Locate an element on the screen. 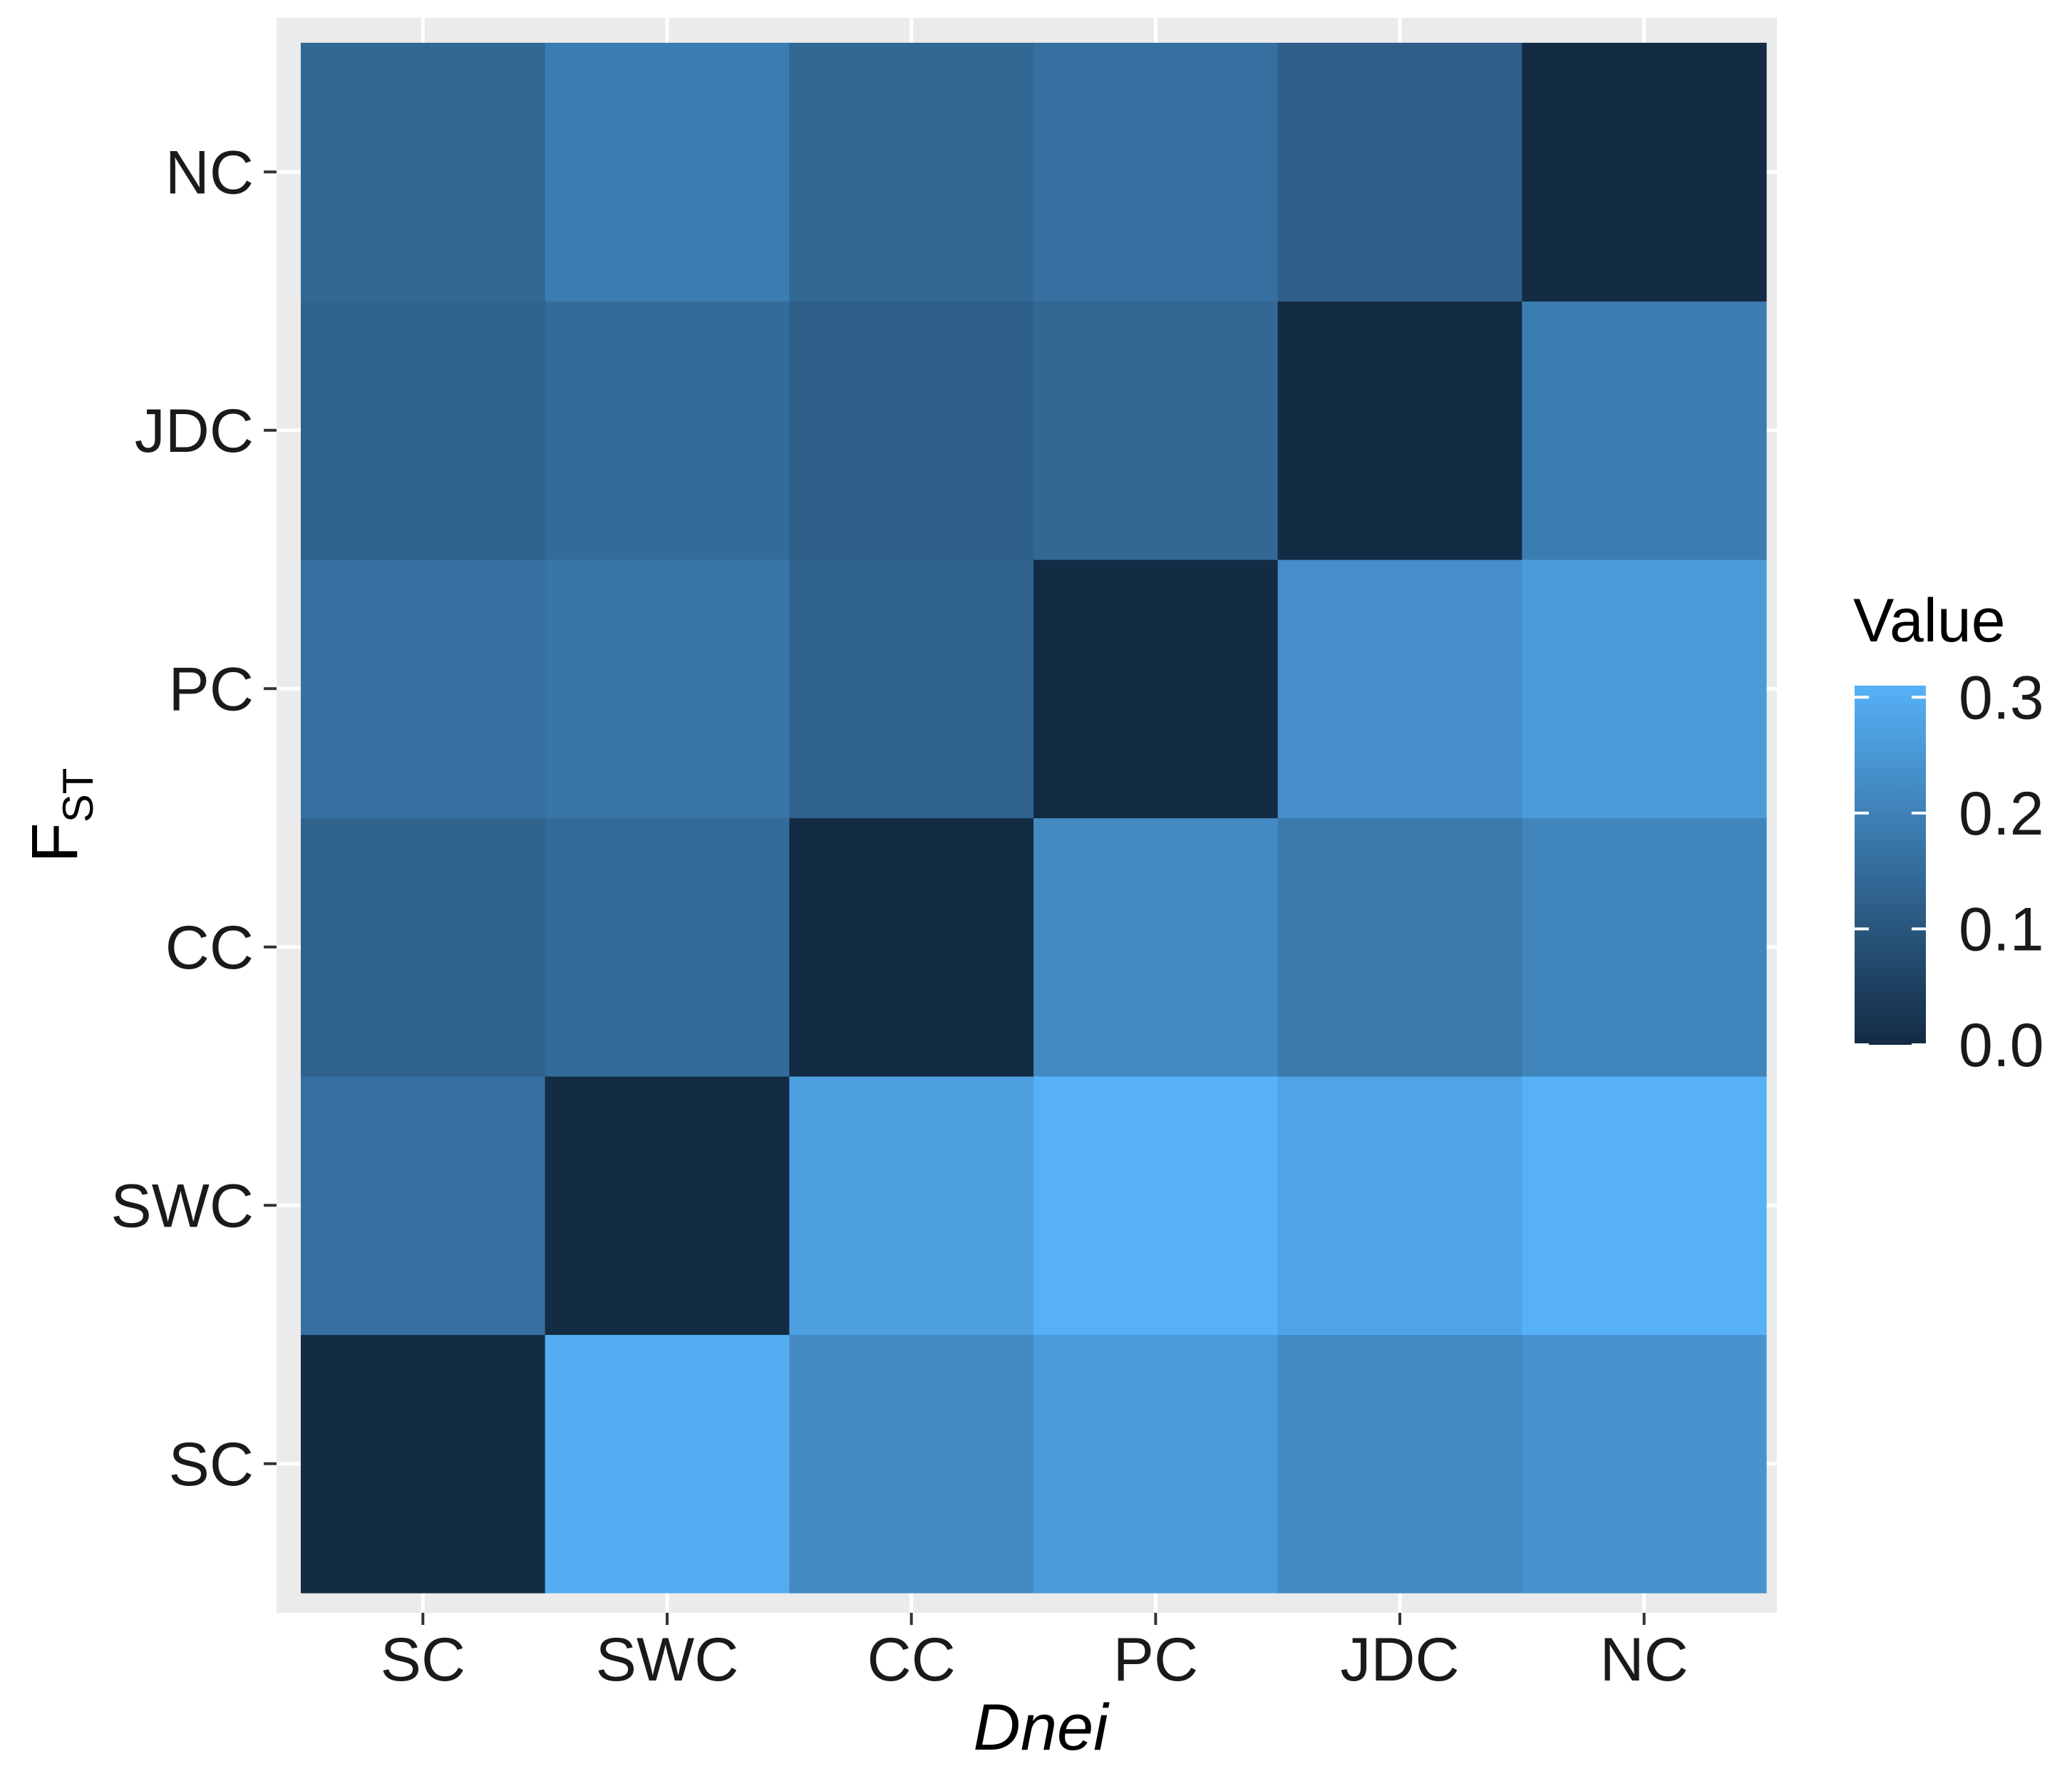  color-legend: Value 0.0 0.1 0.2 0.3 is located at coordinates (1949, 833).